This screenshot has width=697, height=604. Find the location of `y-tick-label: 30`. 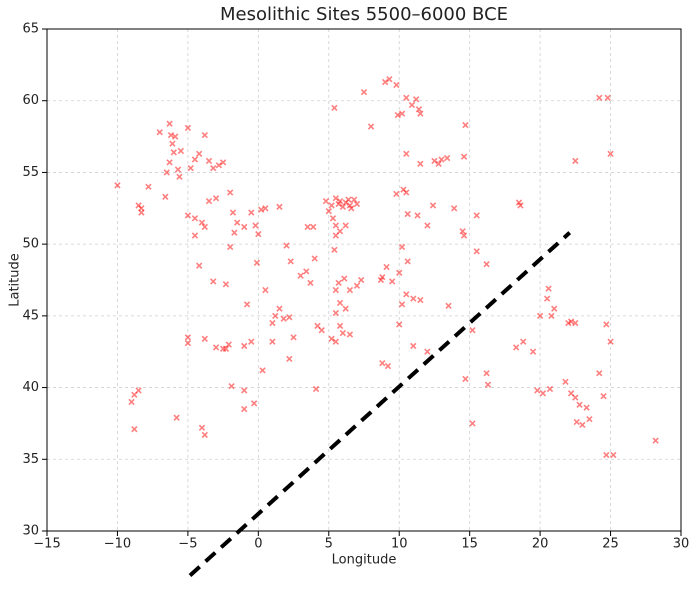

y-tick-label: 30 is located at coordinates (30, 531).